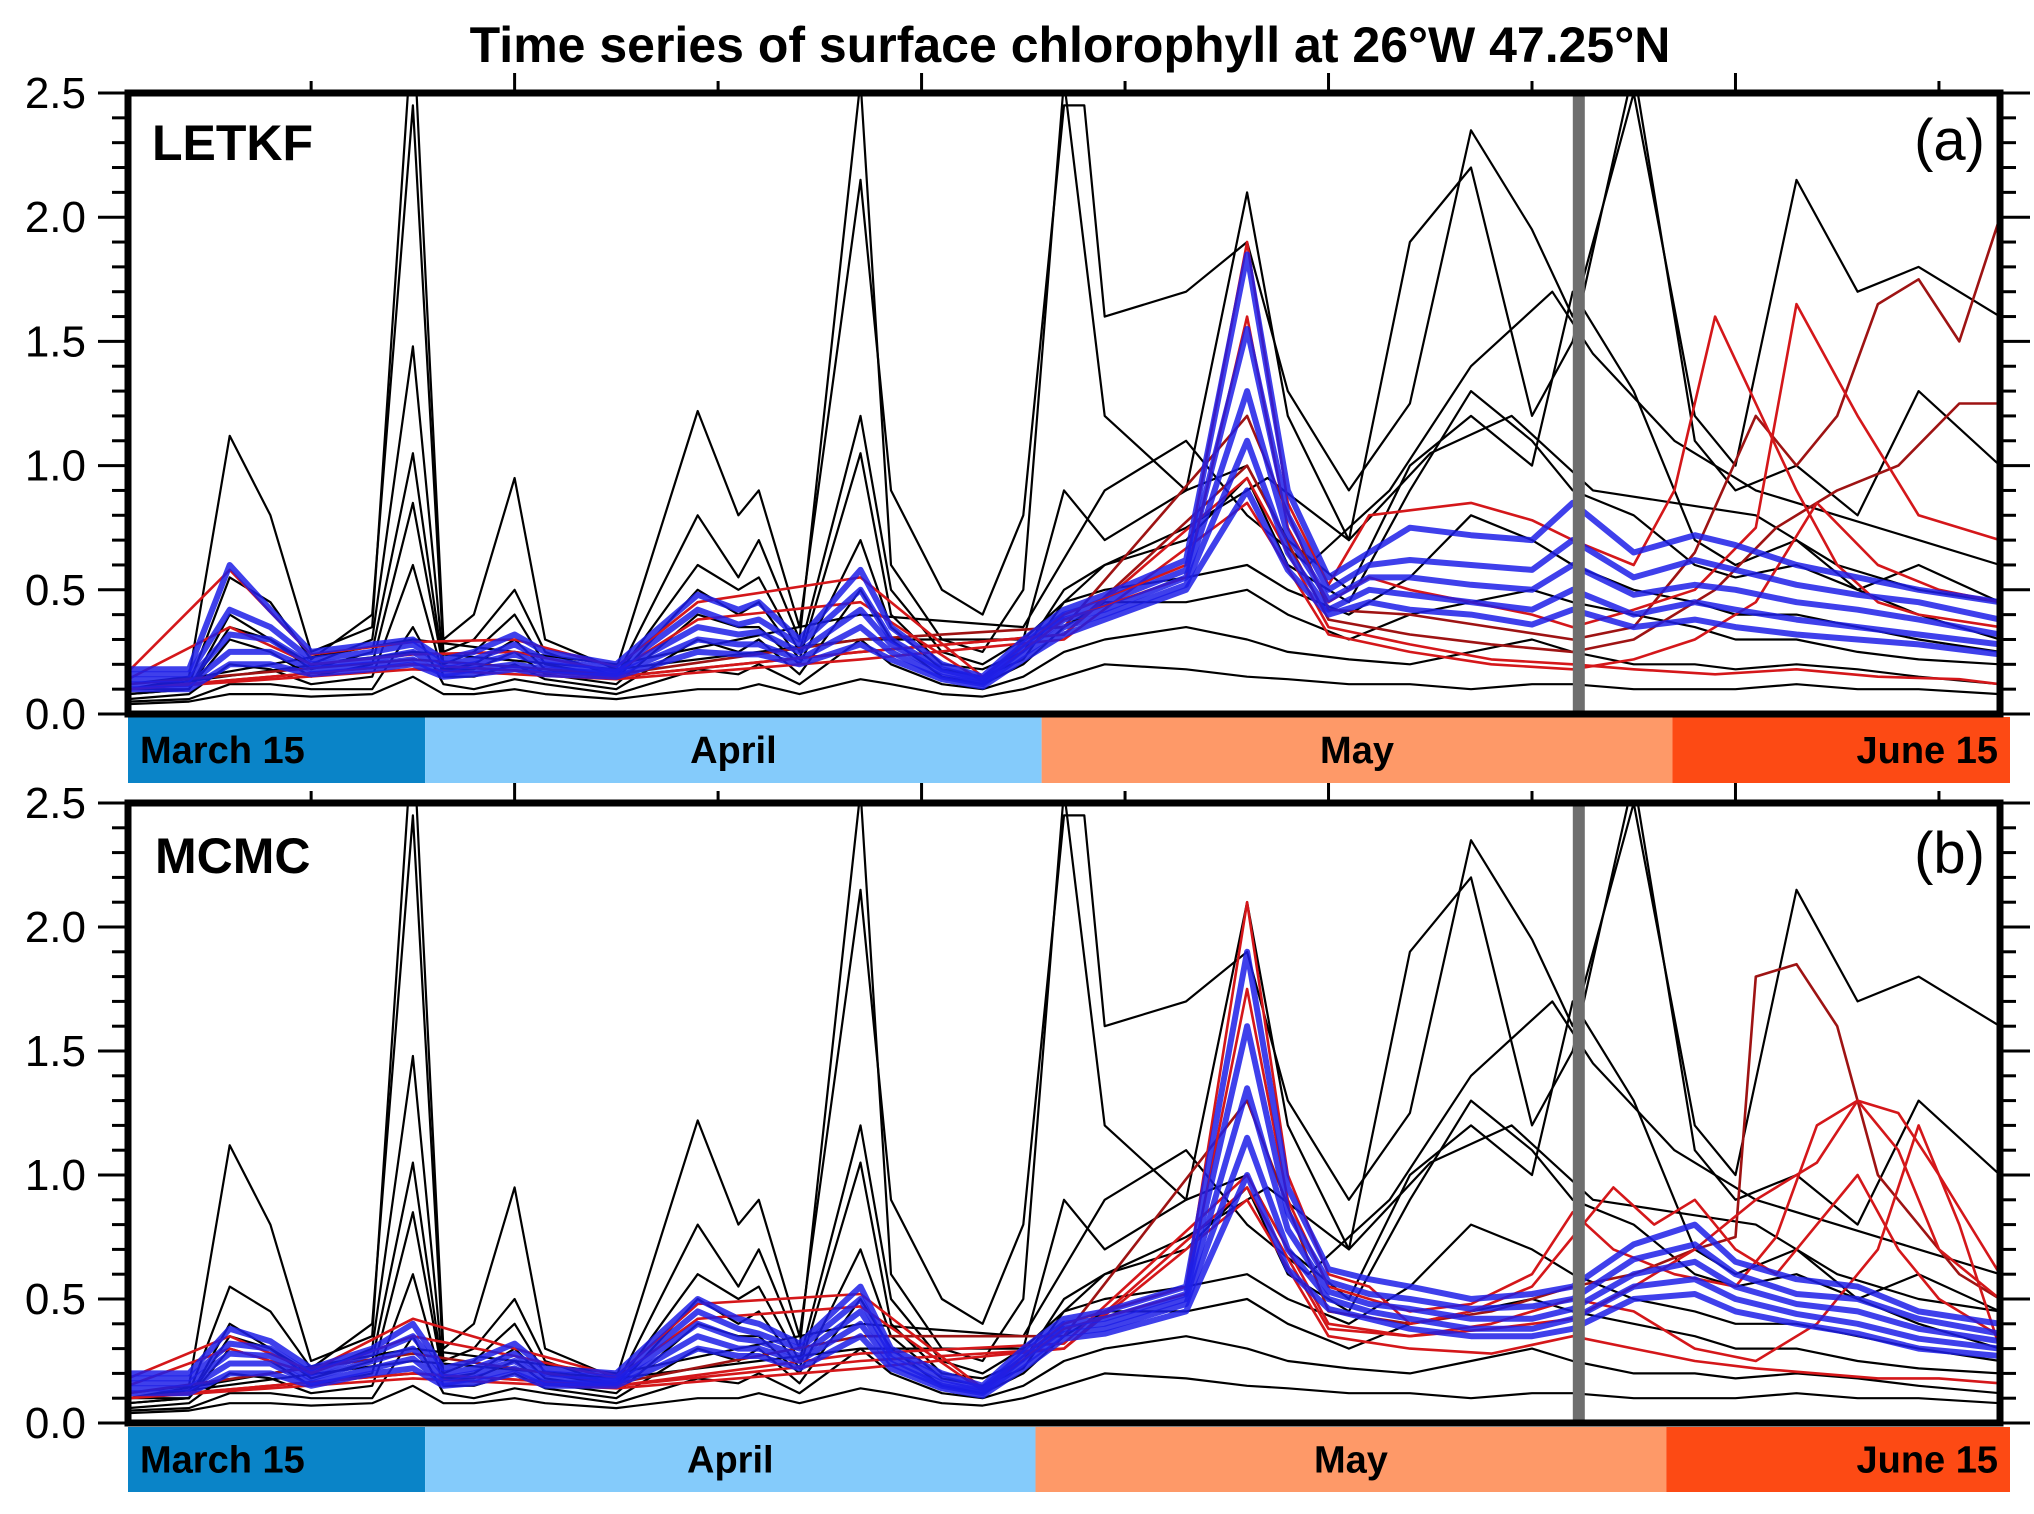 The width and height of the screenshot is (2034, 1514). I want to click on marker-line-a, so click(1578, 403).